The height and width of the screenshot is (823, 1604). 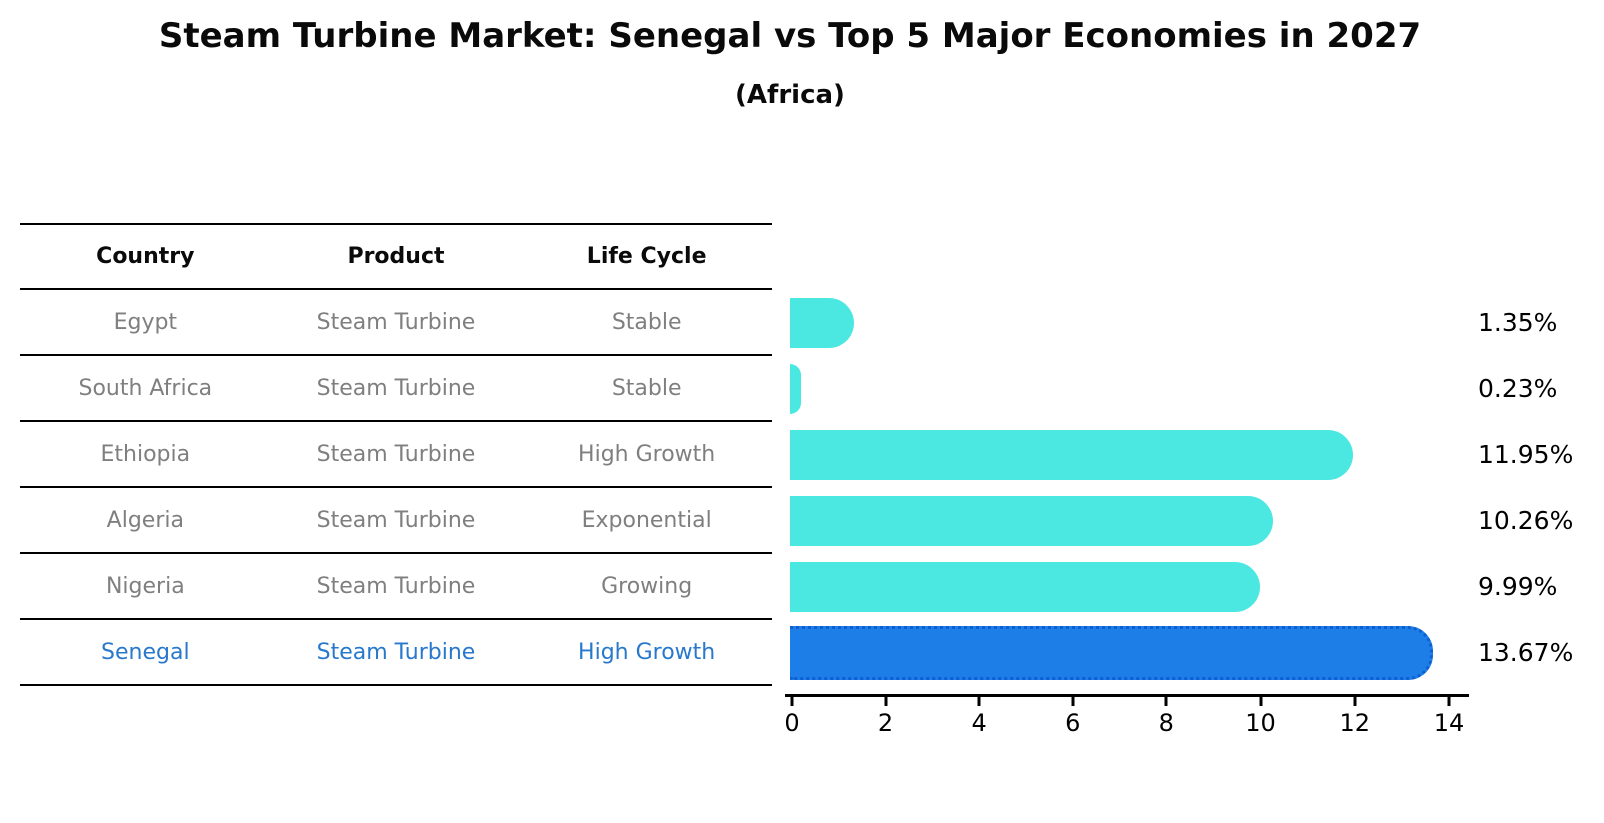 I want to click on bar-row-ethiopia, so click(x=1119, y=455).